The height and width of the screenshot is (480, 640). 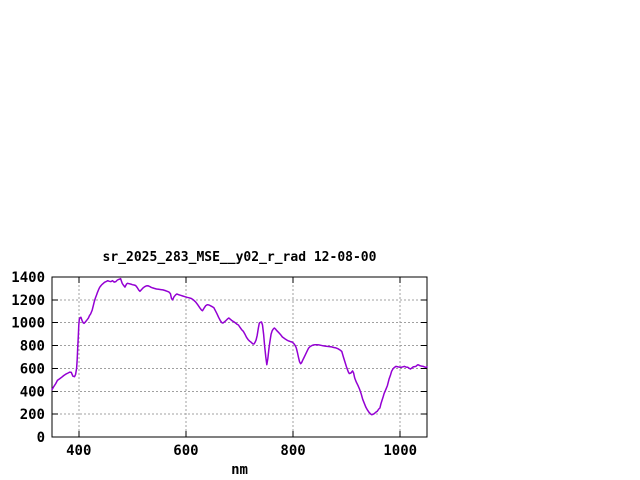 I want to click on y-tick-label: 0, so click(x=41, y=438).